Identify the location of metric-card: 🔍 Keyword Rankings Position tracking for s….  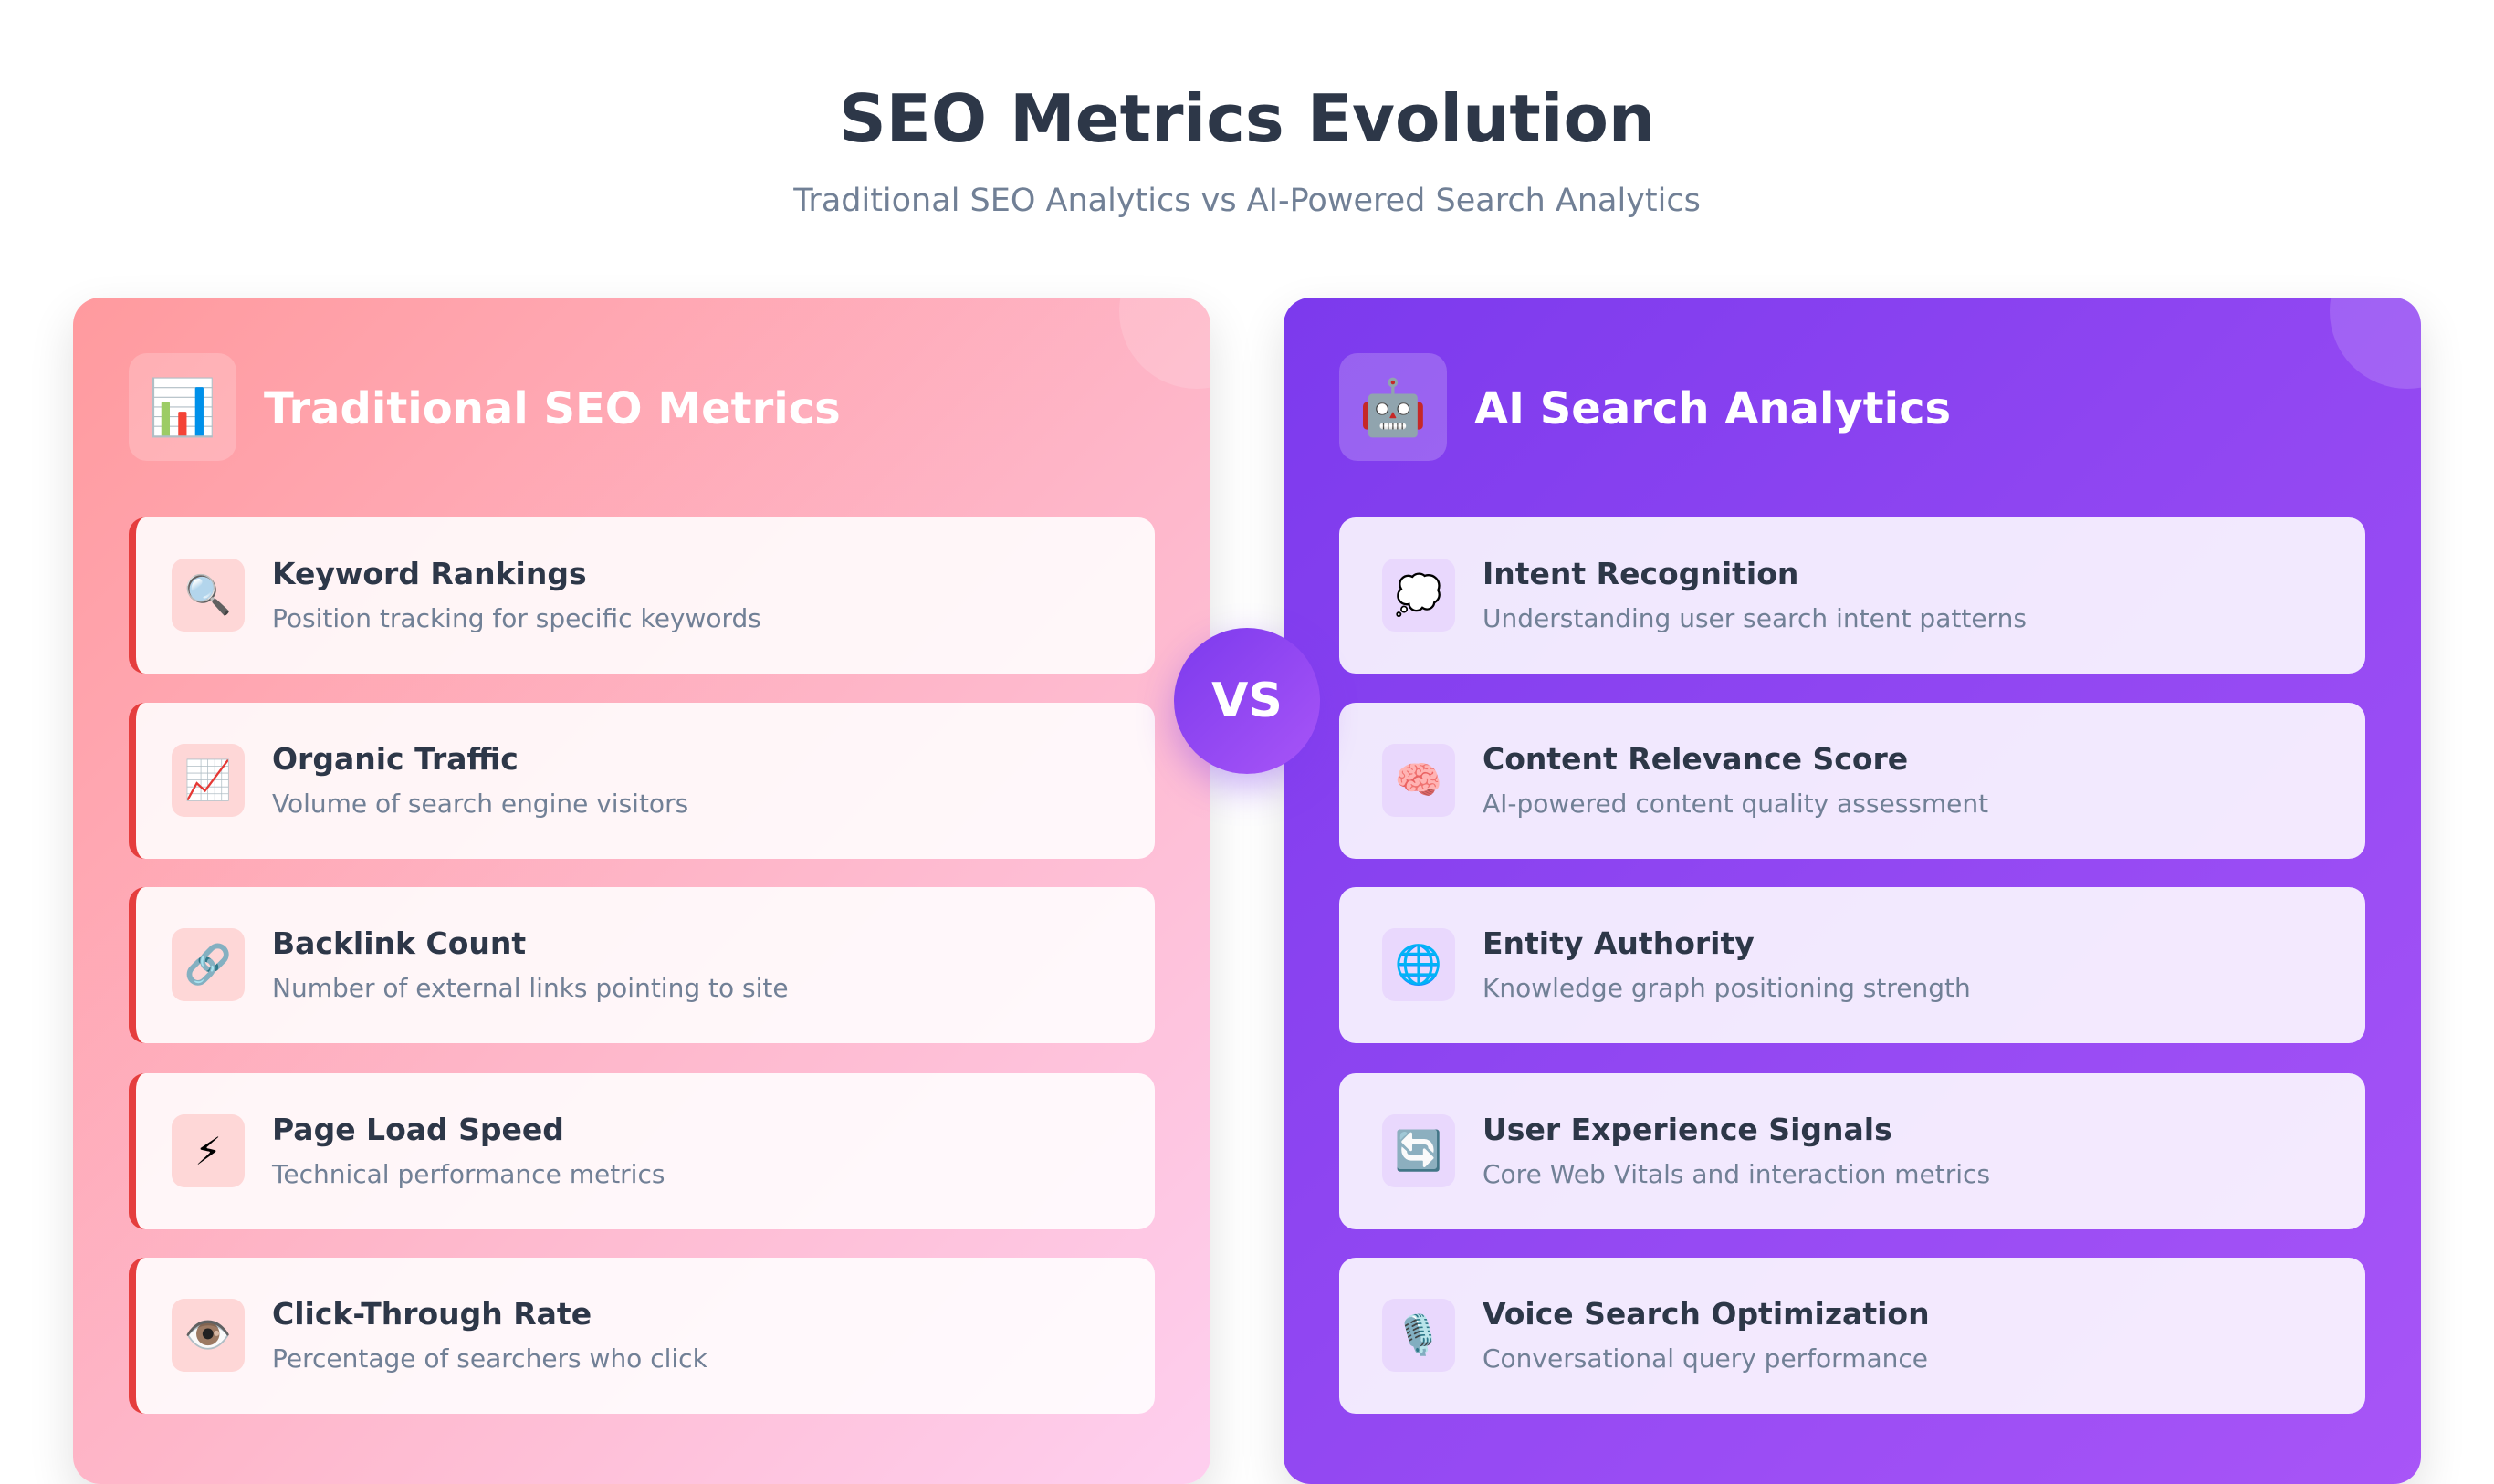
(642, 595).